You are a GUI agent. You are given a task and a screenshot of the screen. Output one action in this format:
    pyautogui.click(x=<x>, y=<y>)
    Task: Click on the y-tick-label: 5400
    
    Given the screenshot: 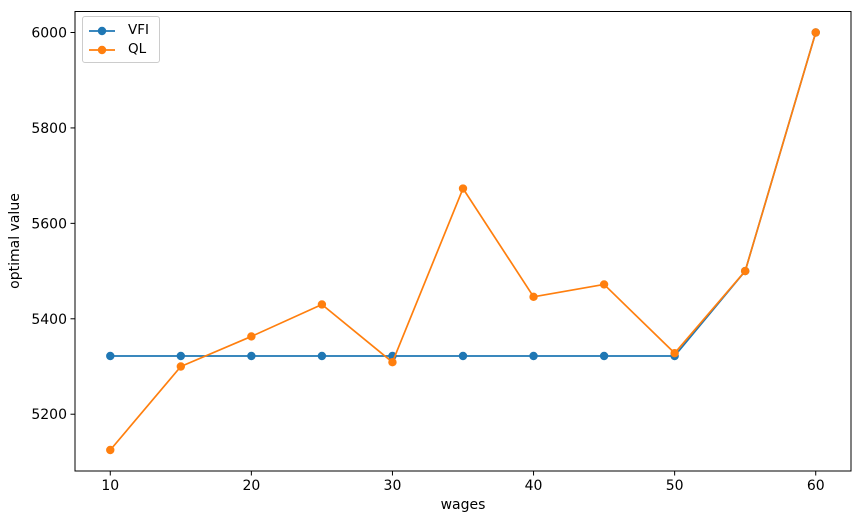 What is the action you would take?
    pyautogui.click(x=49, y=320)
    